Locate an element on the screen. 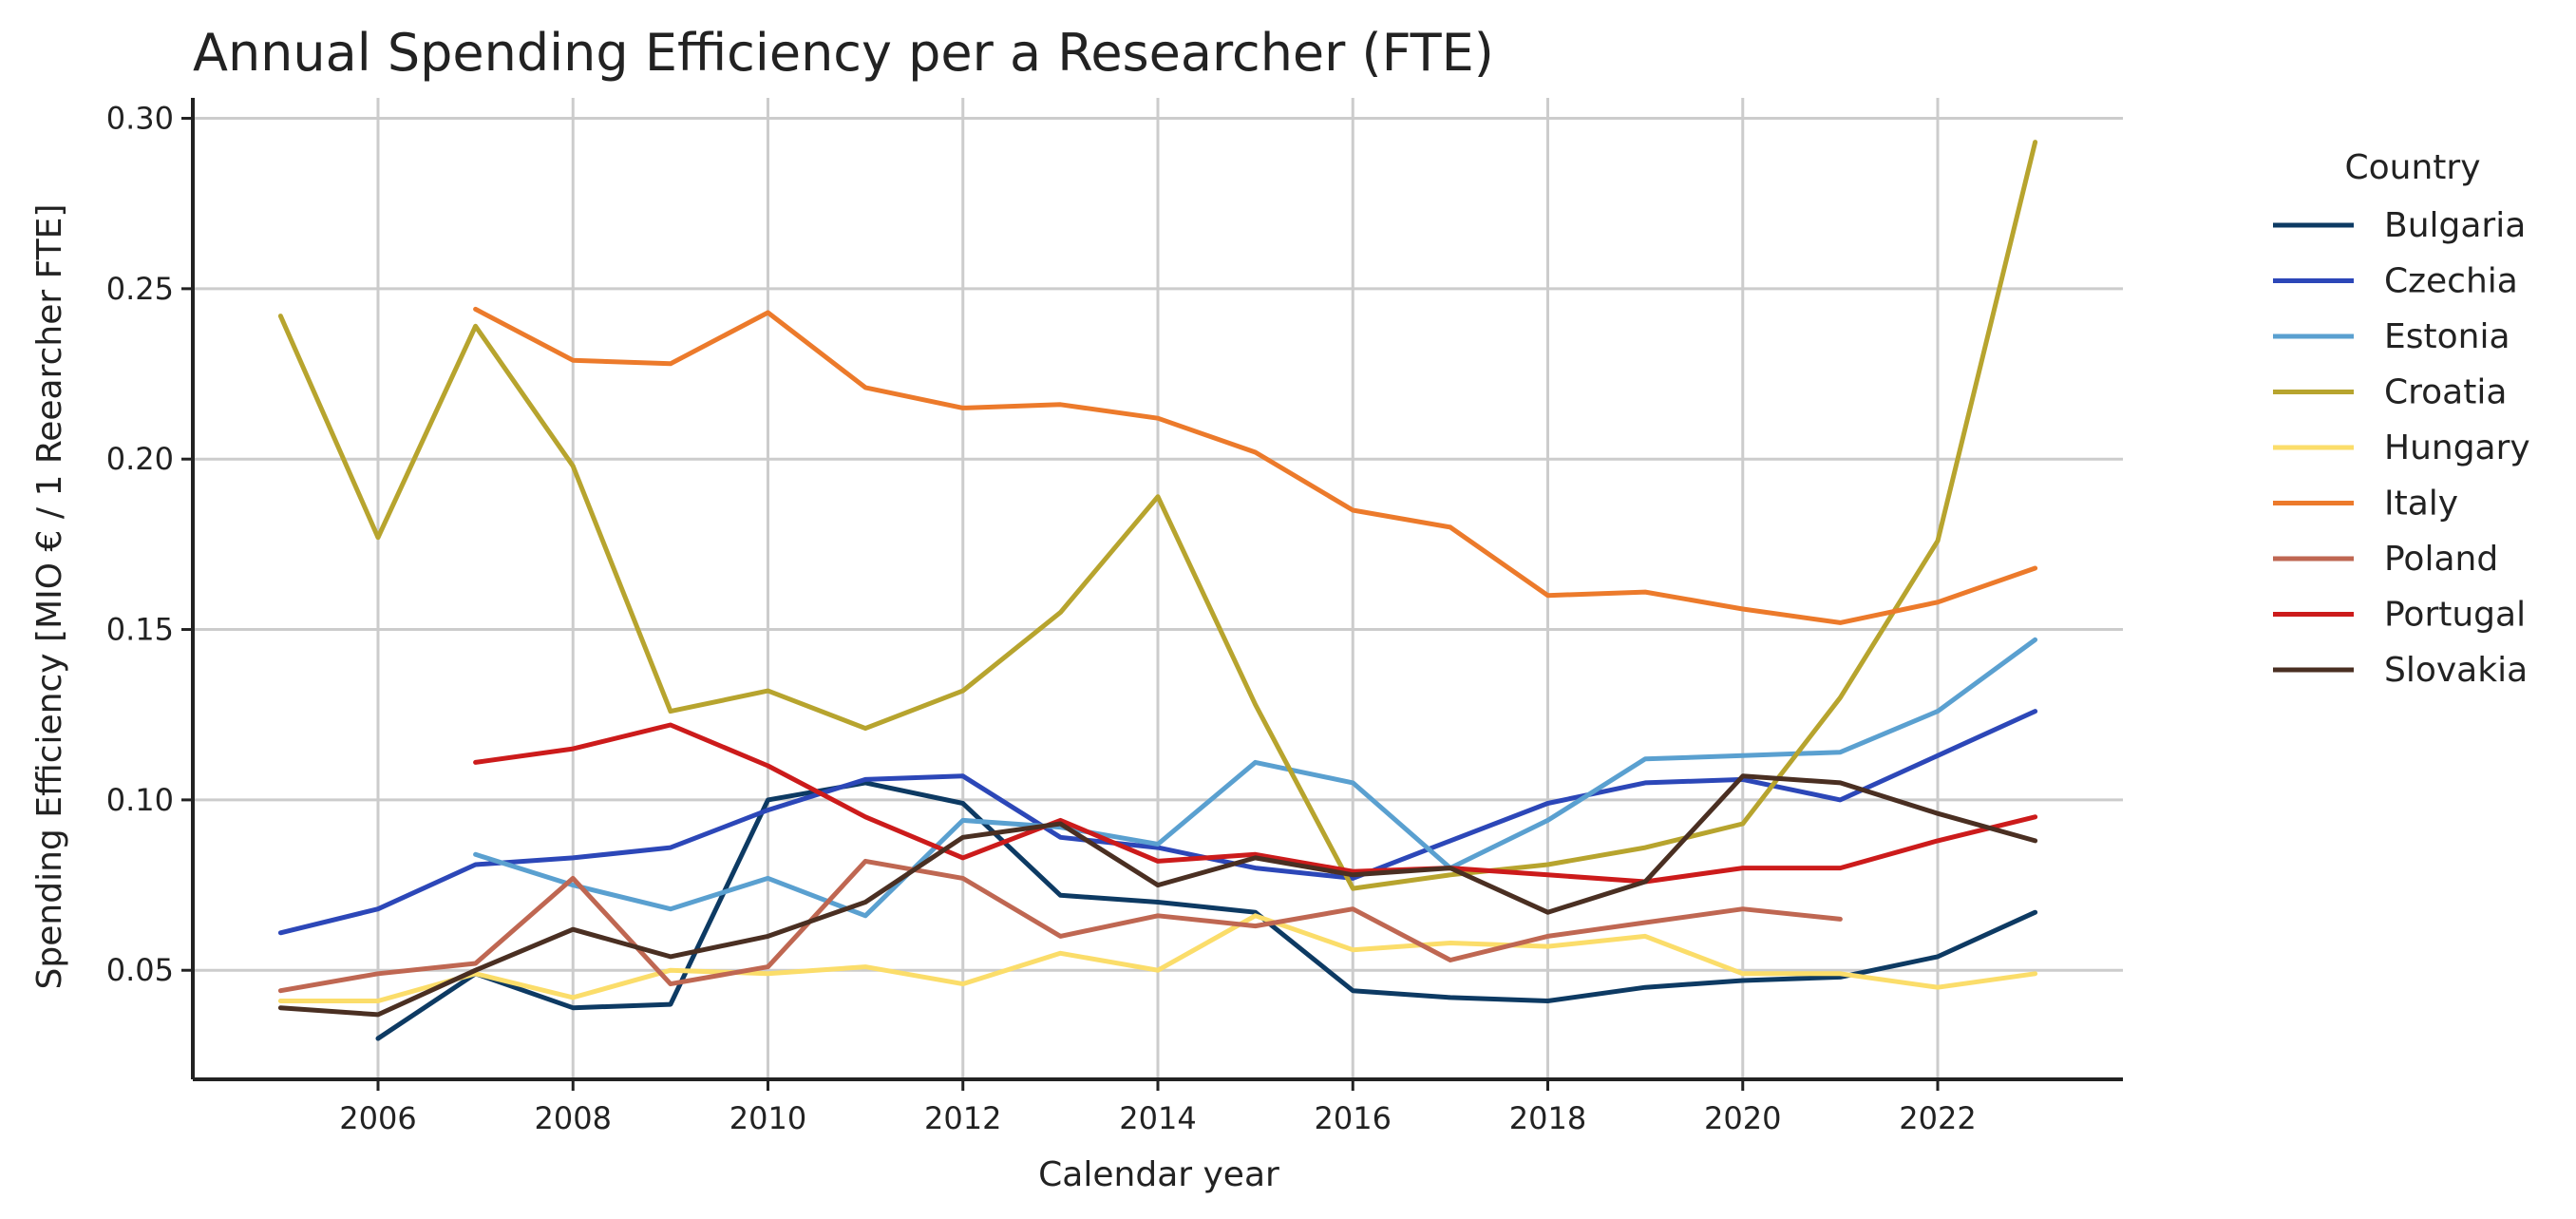  legend-label-italy: Italy is located at coordinates (2421, 505).